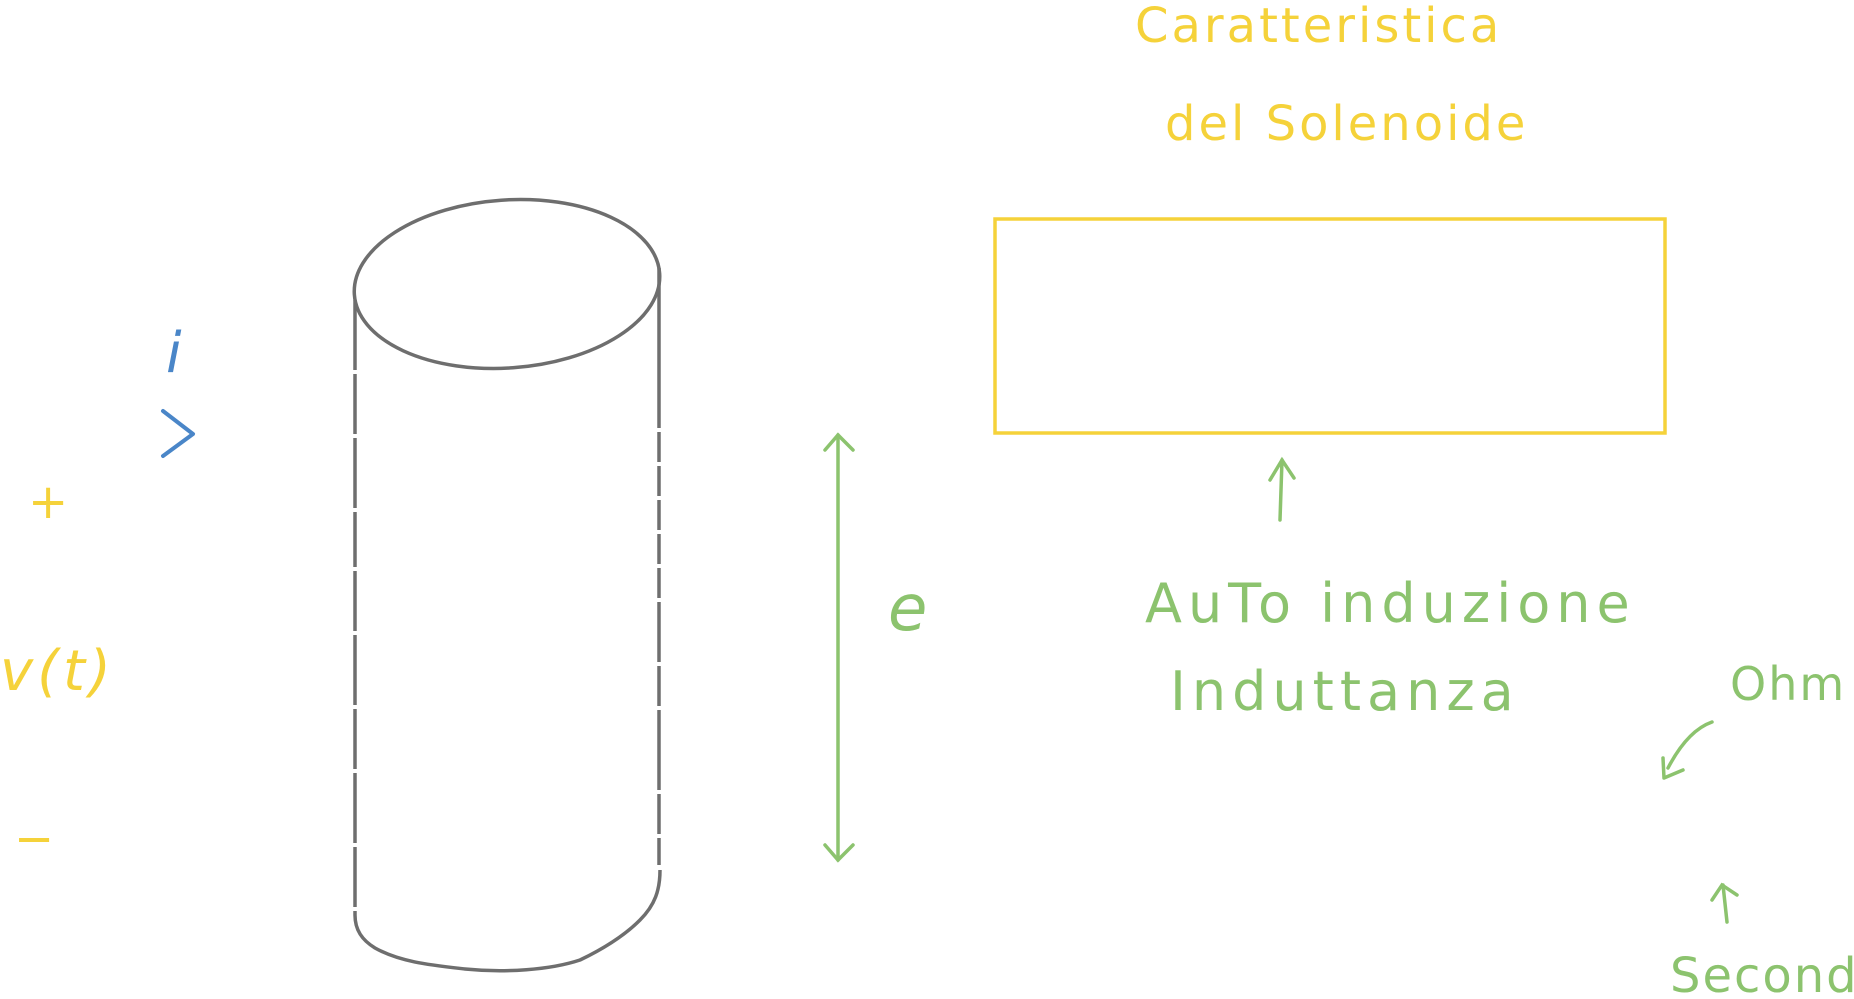  I want to click on inductance-label: Induttanza, so click(1345, 691).